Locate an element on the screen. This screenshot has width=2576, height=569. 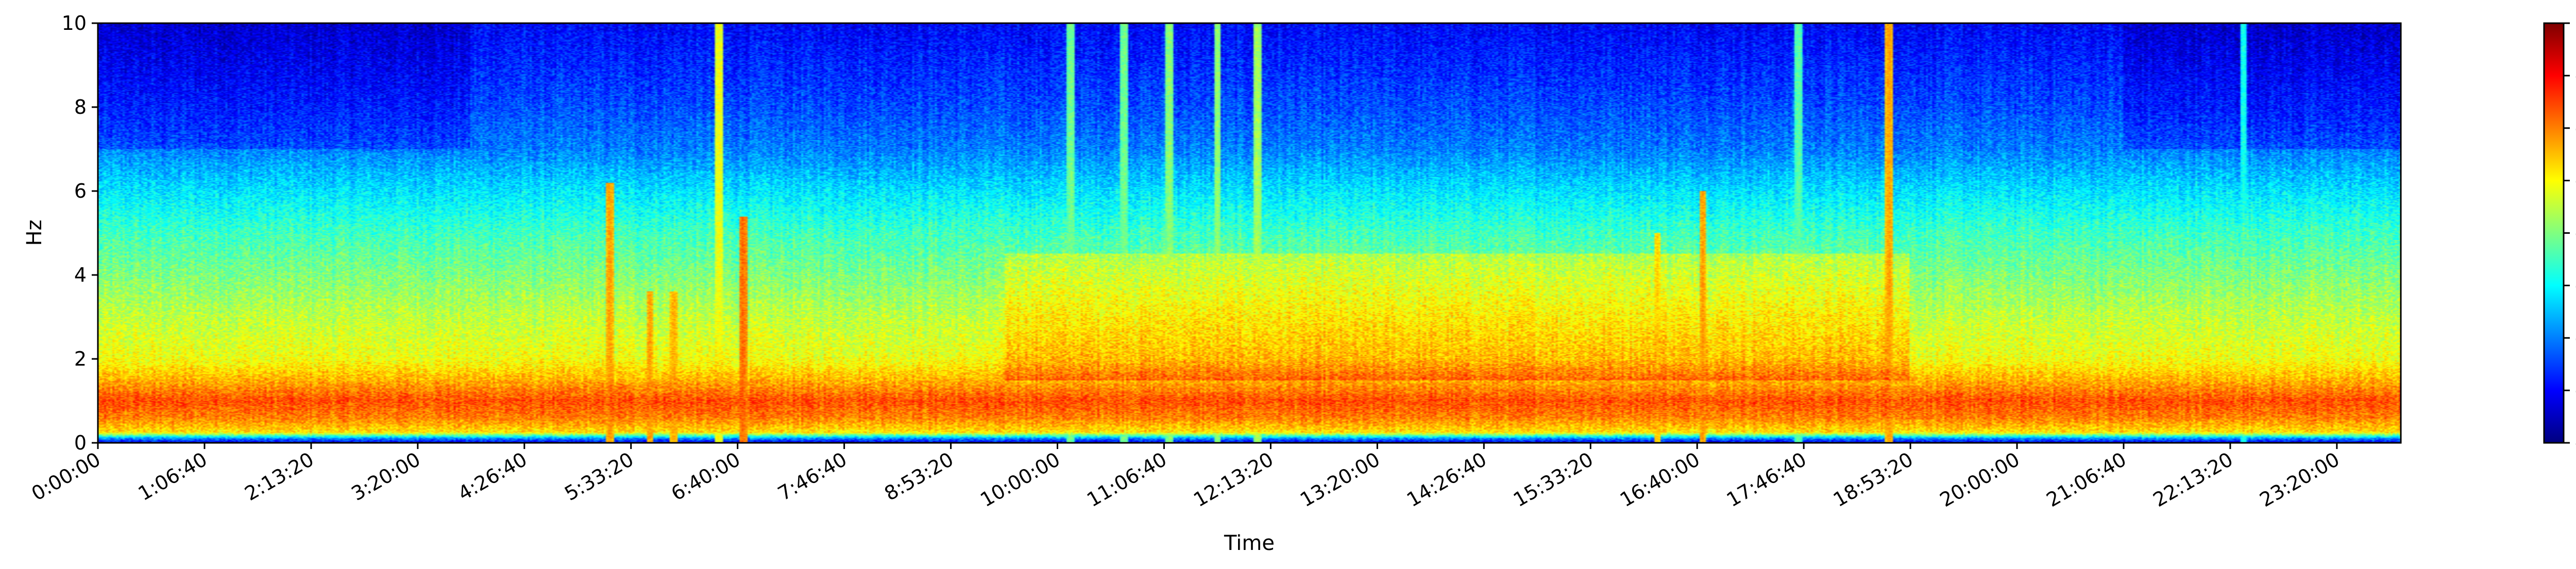
x-tick-label: 15:33:20 is located at coordinates (1553, 479).